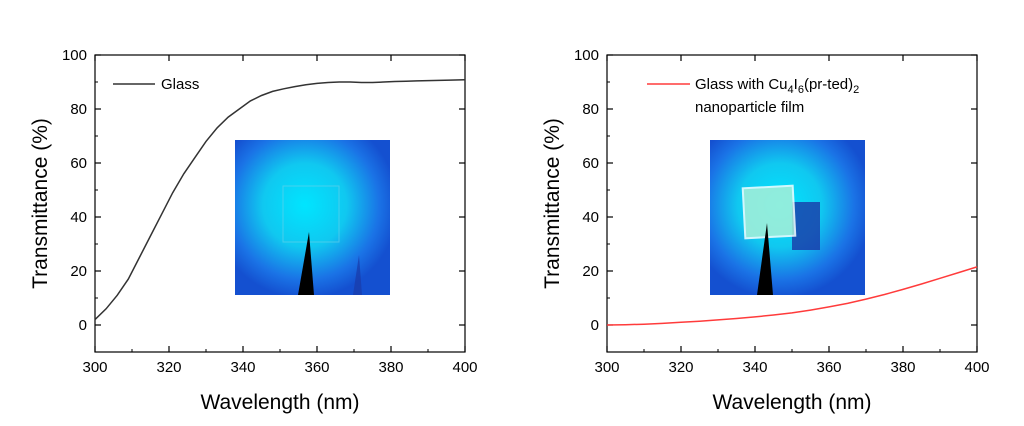 This screenshot has width=1024, height=426. I want to click on legend-subscript: 6, so click(801, 90).